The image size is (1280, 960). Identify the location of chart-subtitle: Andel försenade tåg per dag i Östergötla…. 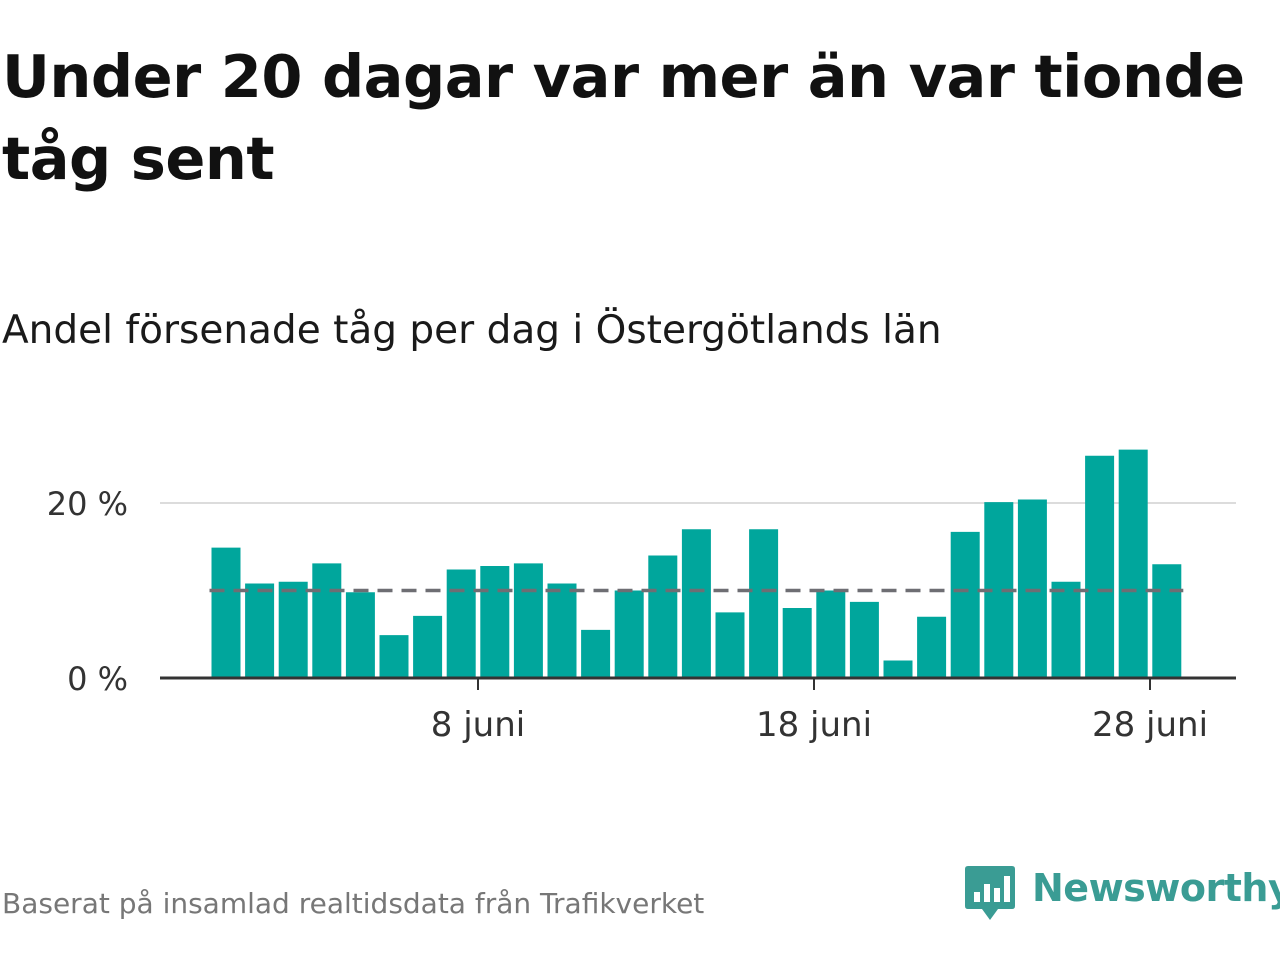
(472, 330).